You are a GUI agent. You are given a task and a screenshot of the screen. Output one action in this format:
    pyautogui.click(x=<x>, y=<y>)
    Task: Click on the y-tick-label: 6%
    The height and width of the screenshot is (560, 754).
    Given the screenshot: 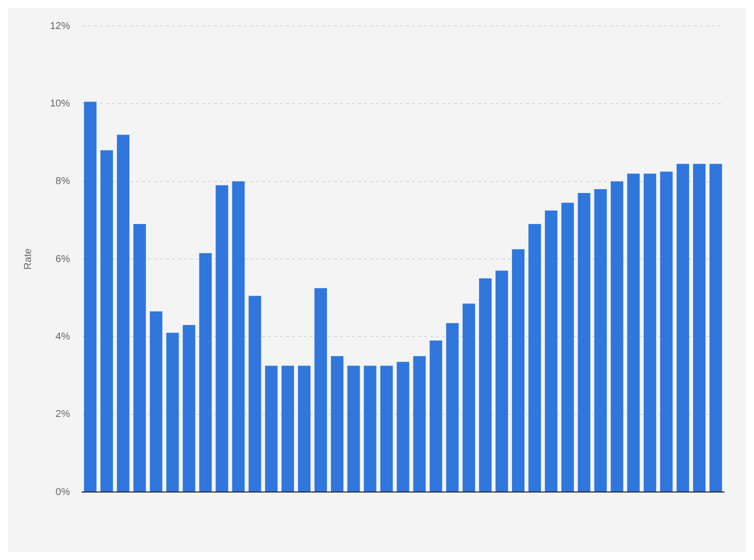 What is the action you would take?
    pyautogui.click(x=63, y=259)
    